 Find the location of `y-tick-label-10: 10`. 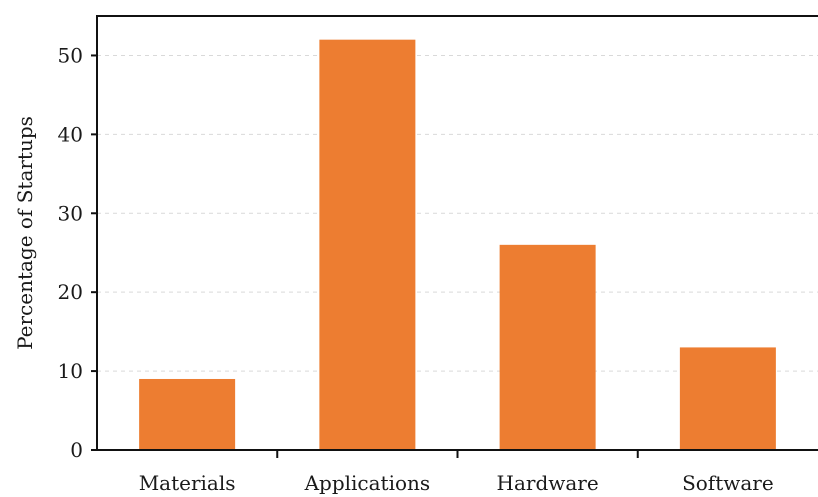

y-tick-label-10: 10 is located at coordinates (70, 371).